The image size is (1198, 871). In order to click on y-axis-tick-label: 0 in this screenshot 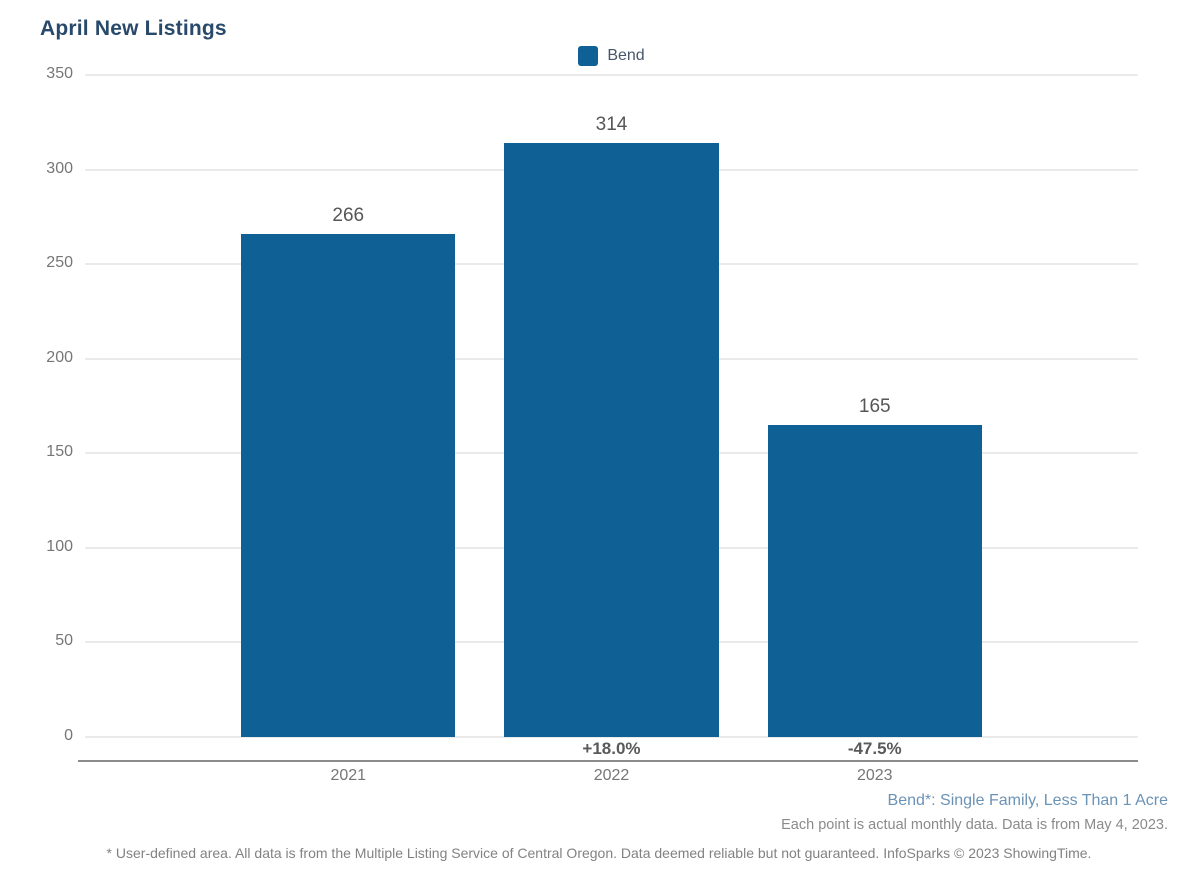, I will do `click(68, 735)`.